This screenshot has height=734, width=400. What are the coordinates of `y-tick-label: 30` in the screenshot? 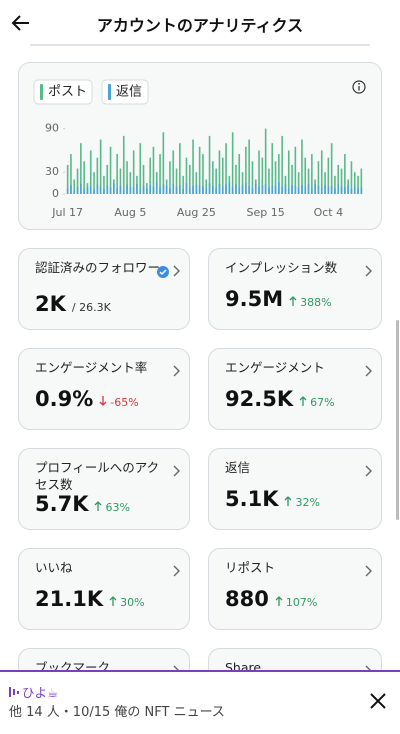 It's located at (52, 171).